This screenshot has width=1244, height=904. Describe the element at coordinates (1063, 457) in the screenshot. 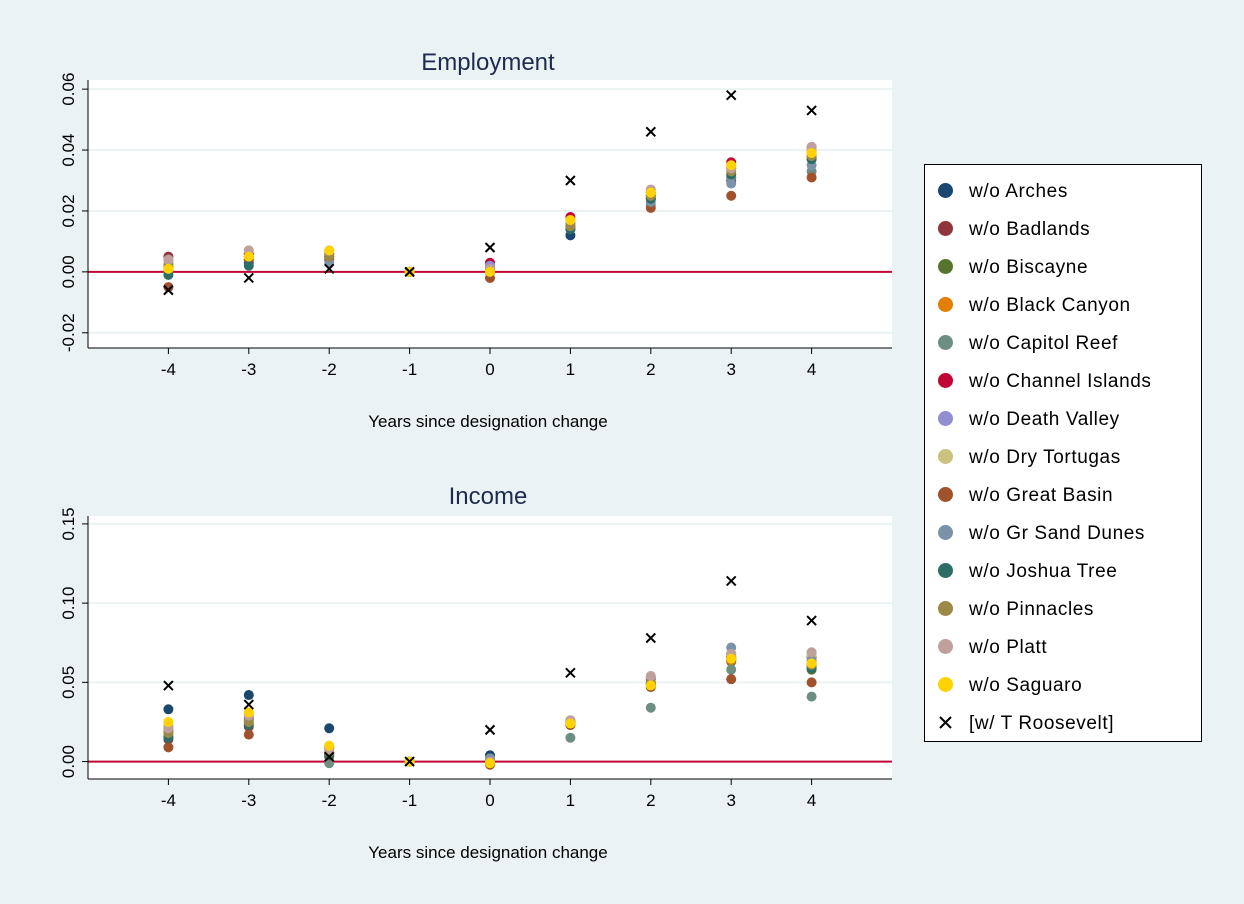

I see `legend-item: w/o Dry Tortugas` at that location.